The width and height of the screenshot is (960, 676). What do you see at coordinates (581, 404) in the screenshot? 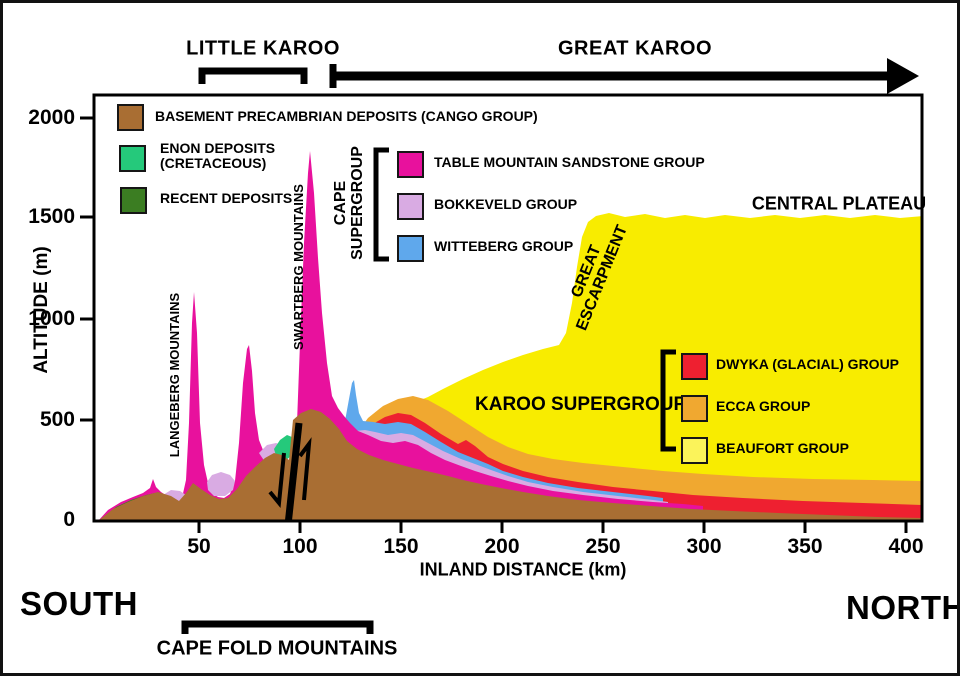
I see `karoo-supergroup-label: KAROO SUPERGROUP` at bounding box center [581, 404].